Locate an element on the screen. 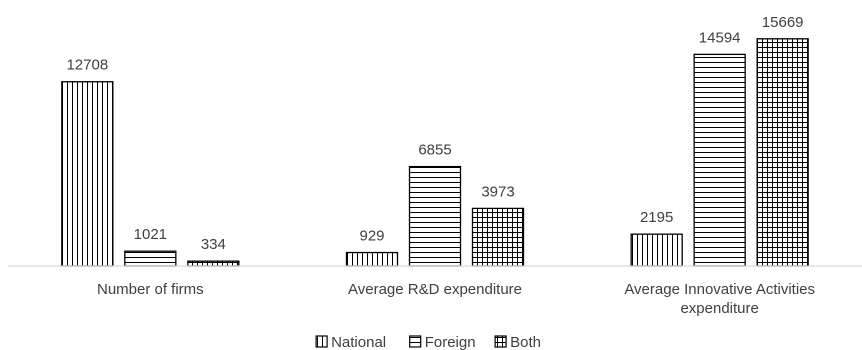 Image resolution: width=862 pixels, height=350 pixels. bar-national-average-randd-expenditure is located at coordinates (372, 259).